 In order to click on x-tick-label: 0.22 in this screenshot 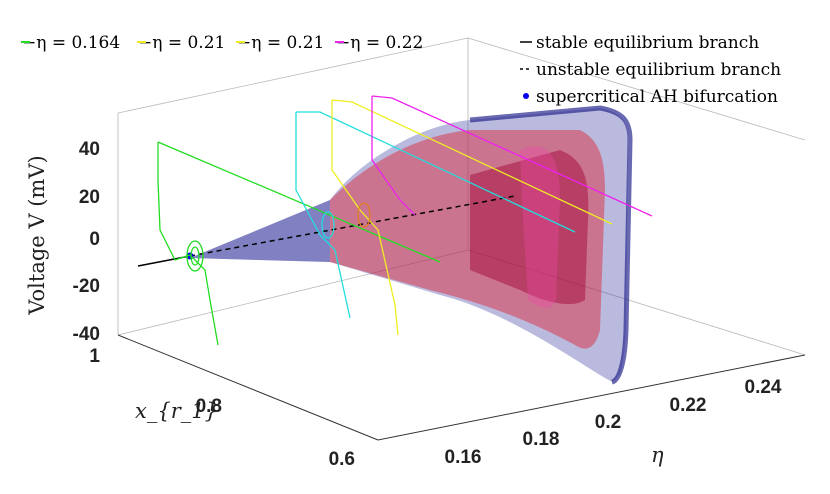, I will do `click(688, 405)`.